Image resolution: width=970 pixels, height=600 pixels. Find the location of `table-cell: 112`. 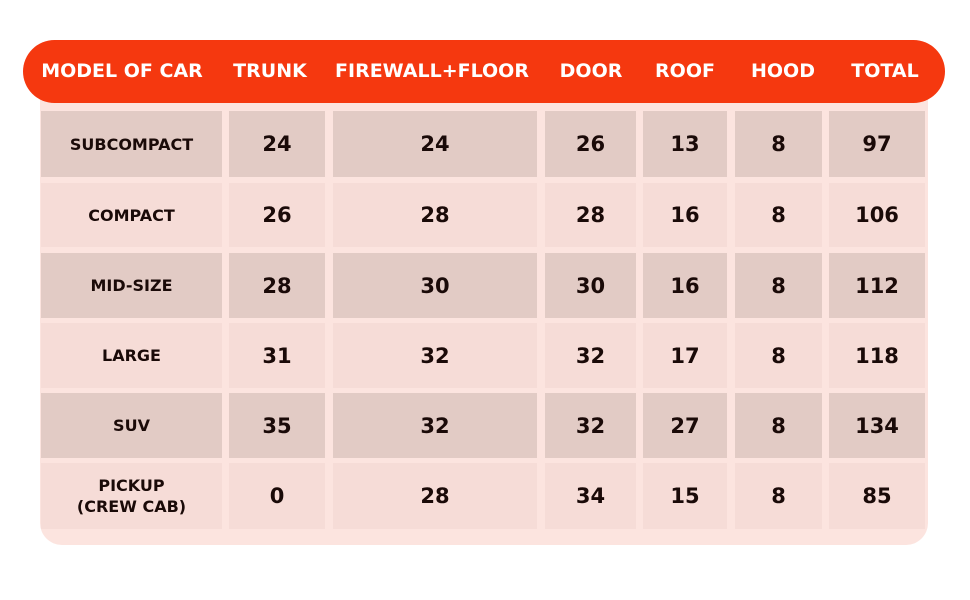

table-cell: 112 is located at coordinates (877, 285).